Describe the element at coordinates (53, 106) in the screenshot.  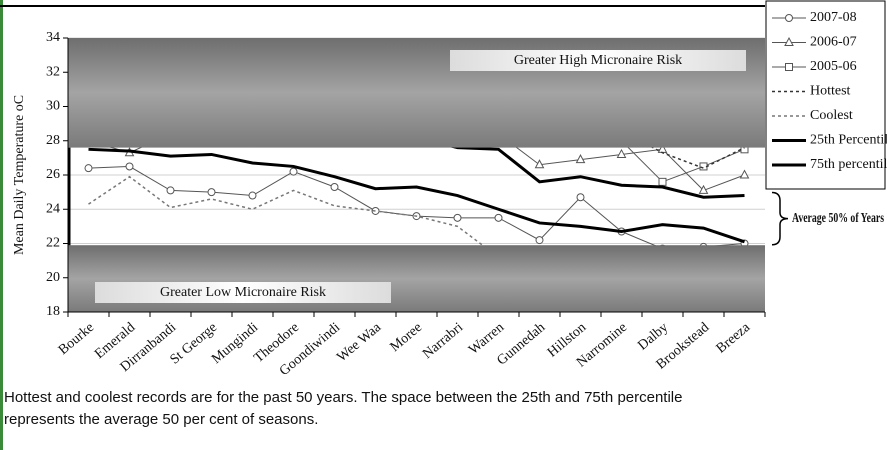
I see `y-tick-label: 30` at that location.